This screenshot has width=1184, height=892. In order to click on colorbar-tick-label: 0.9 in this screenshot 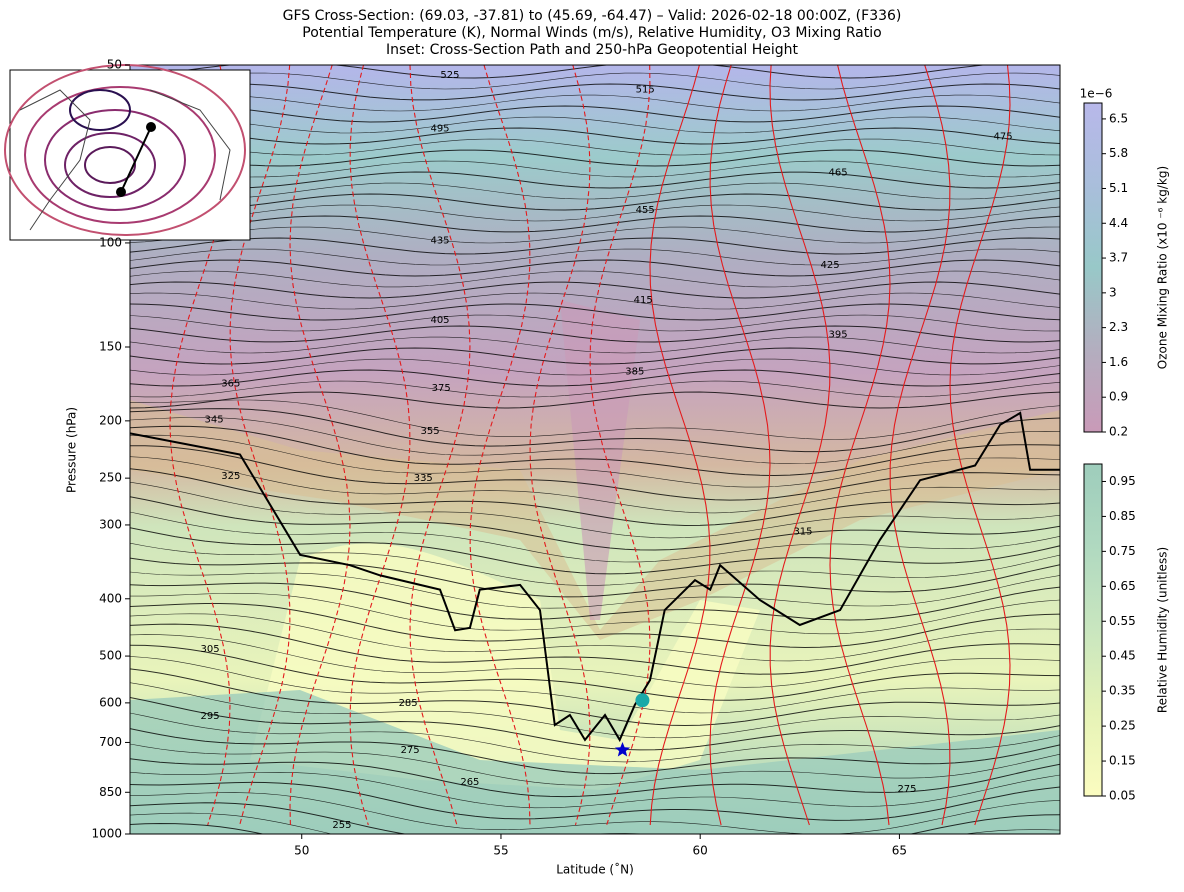, I will do `click(1118, 397)`.